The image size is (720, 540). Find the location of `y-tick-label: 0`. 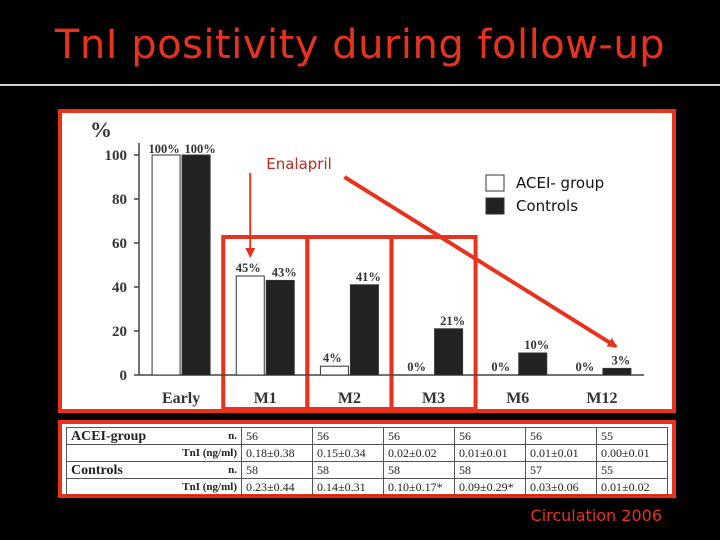

y-tick-label: 0 is located at coordinates (124, 376).